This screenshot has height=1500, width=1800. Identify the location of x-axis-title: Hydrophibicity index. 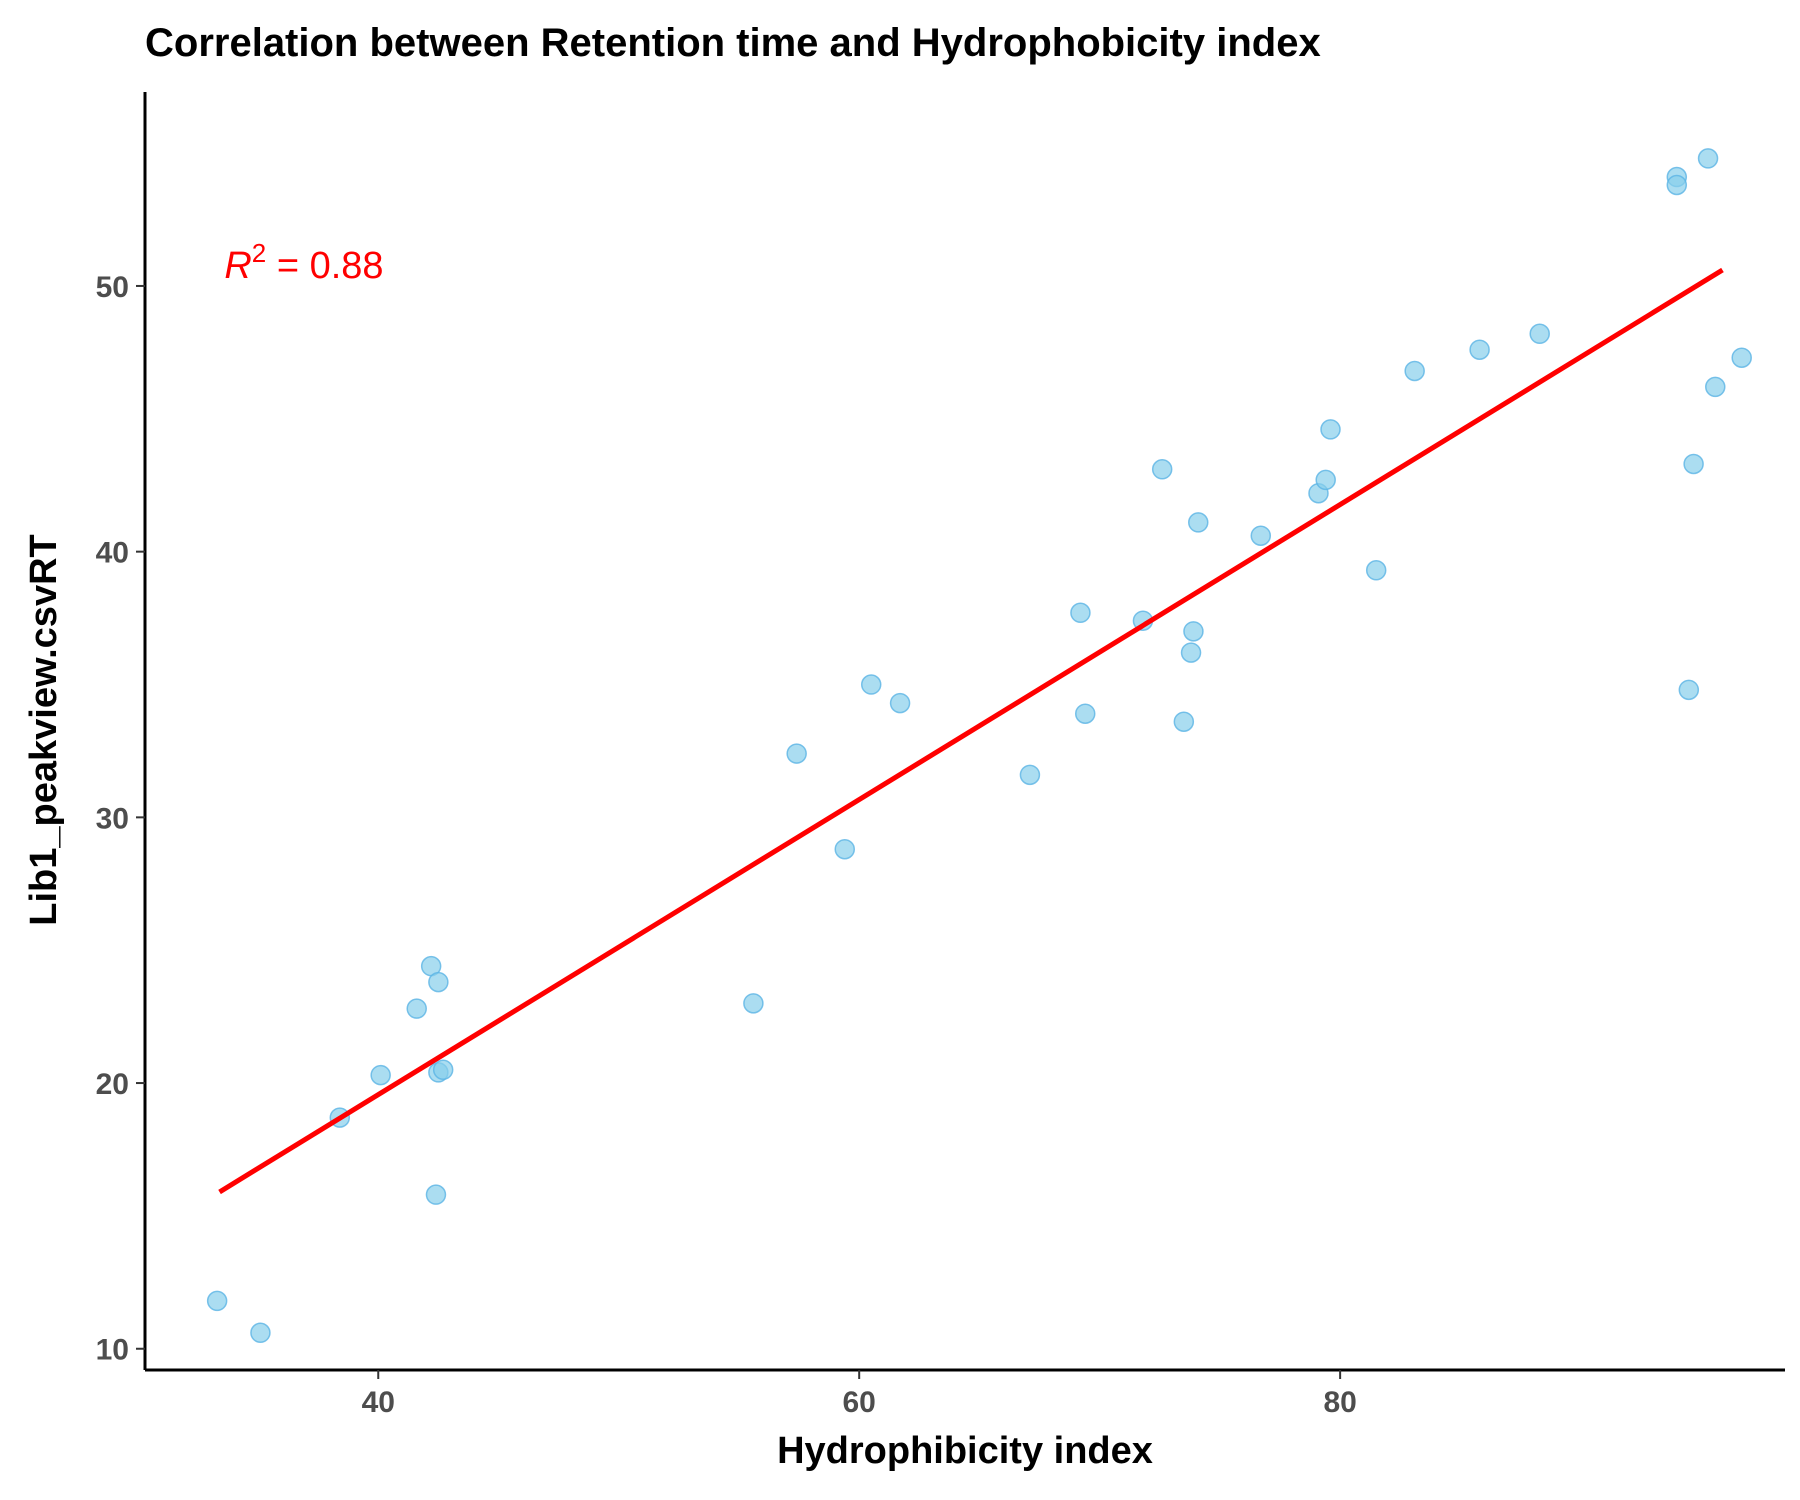
(965, 1451).